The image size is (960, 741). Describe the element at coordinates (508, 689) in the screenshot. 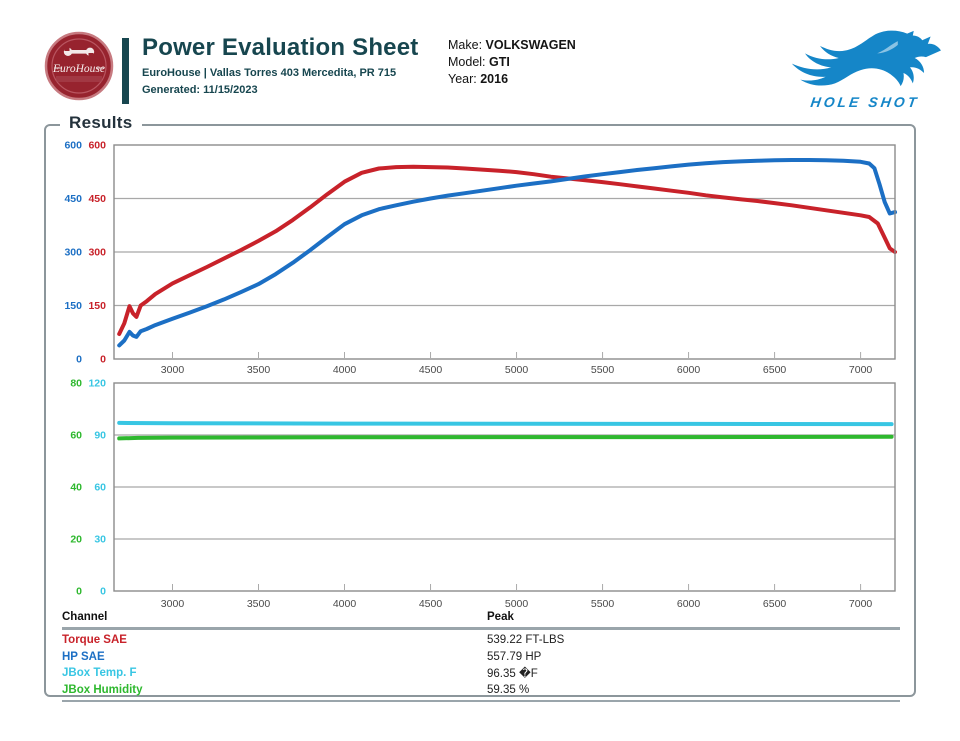

I see `peak-jbox-humidity: 59.35 %` at that location.